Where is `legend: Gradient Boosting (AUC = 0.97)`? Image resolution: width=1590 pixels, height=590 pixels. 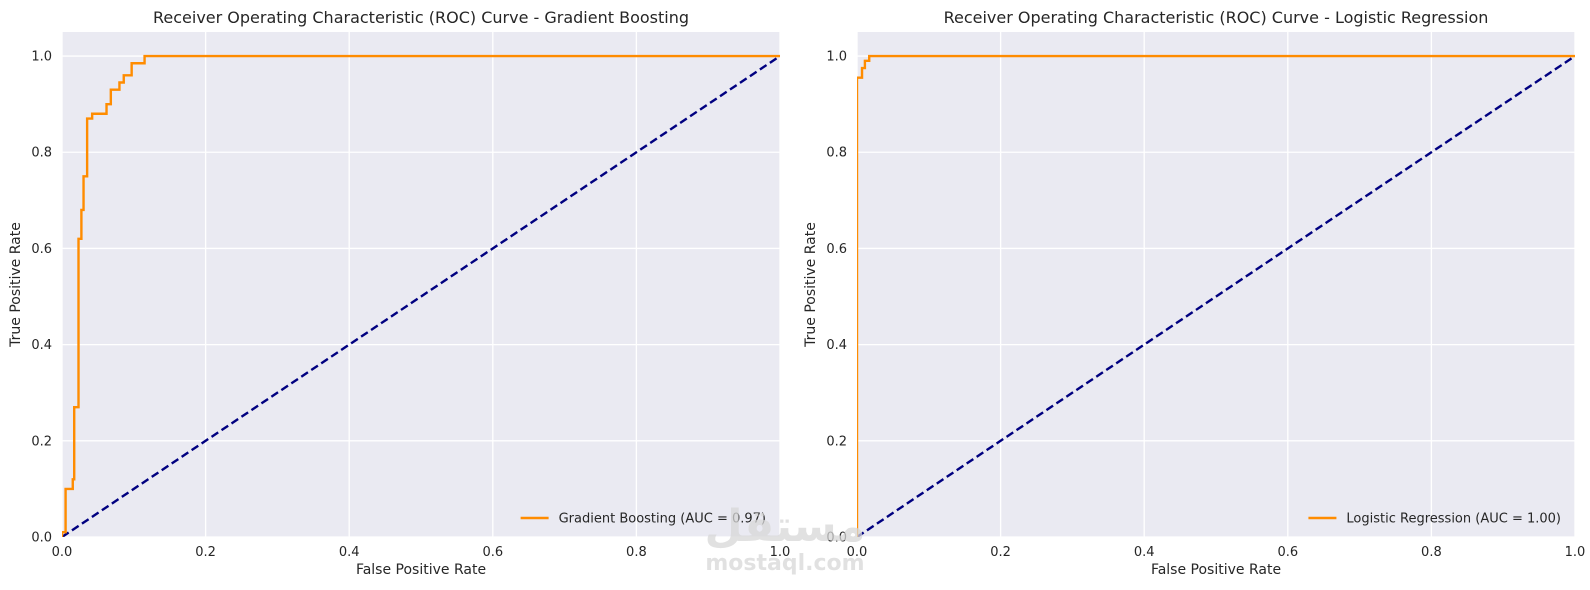
legend: Gradient Boosting (AUC = 0.97) is located at coordinates (643, 519).